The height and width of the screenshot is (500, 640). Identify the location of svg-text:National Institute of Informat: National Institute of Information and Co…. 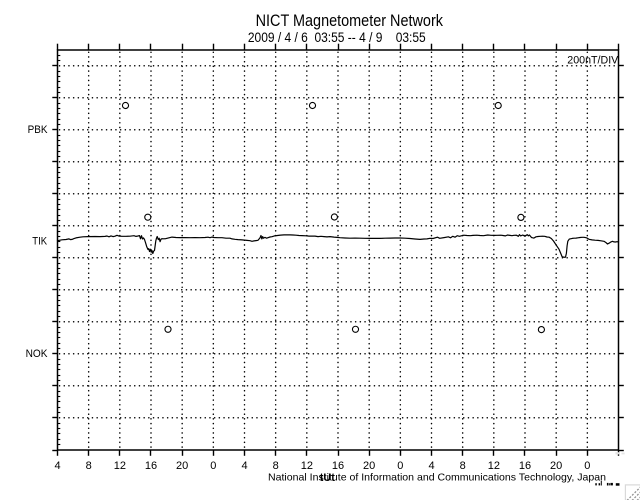
(437, 478).